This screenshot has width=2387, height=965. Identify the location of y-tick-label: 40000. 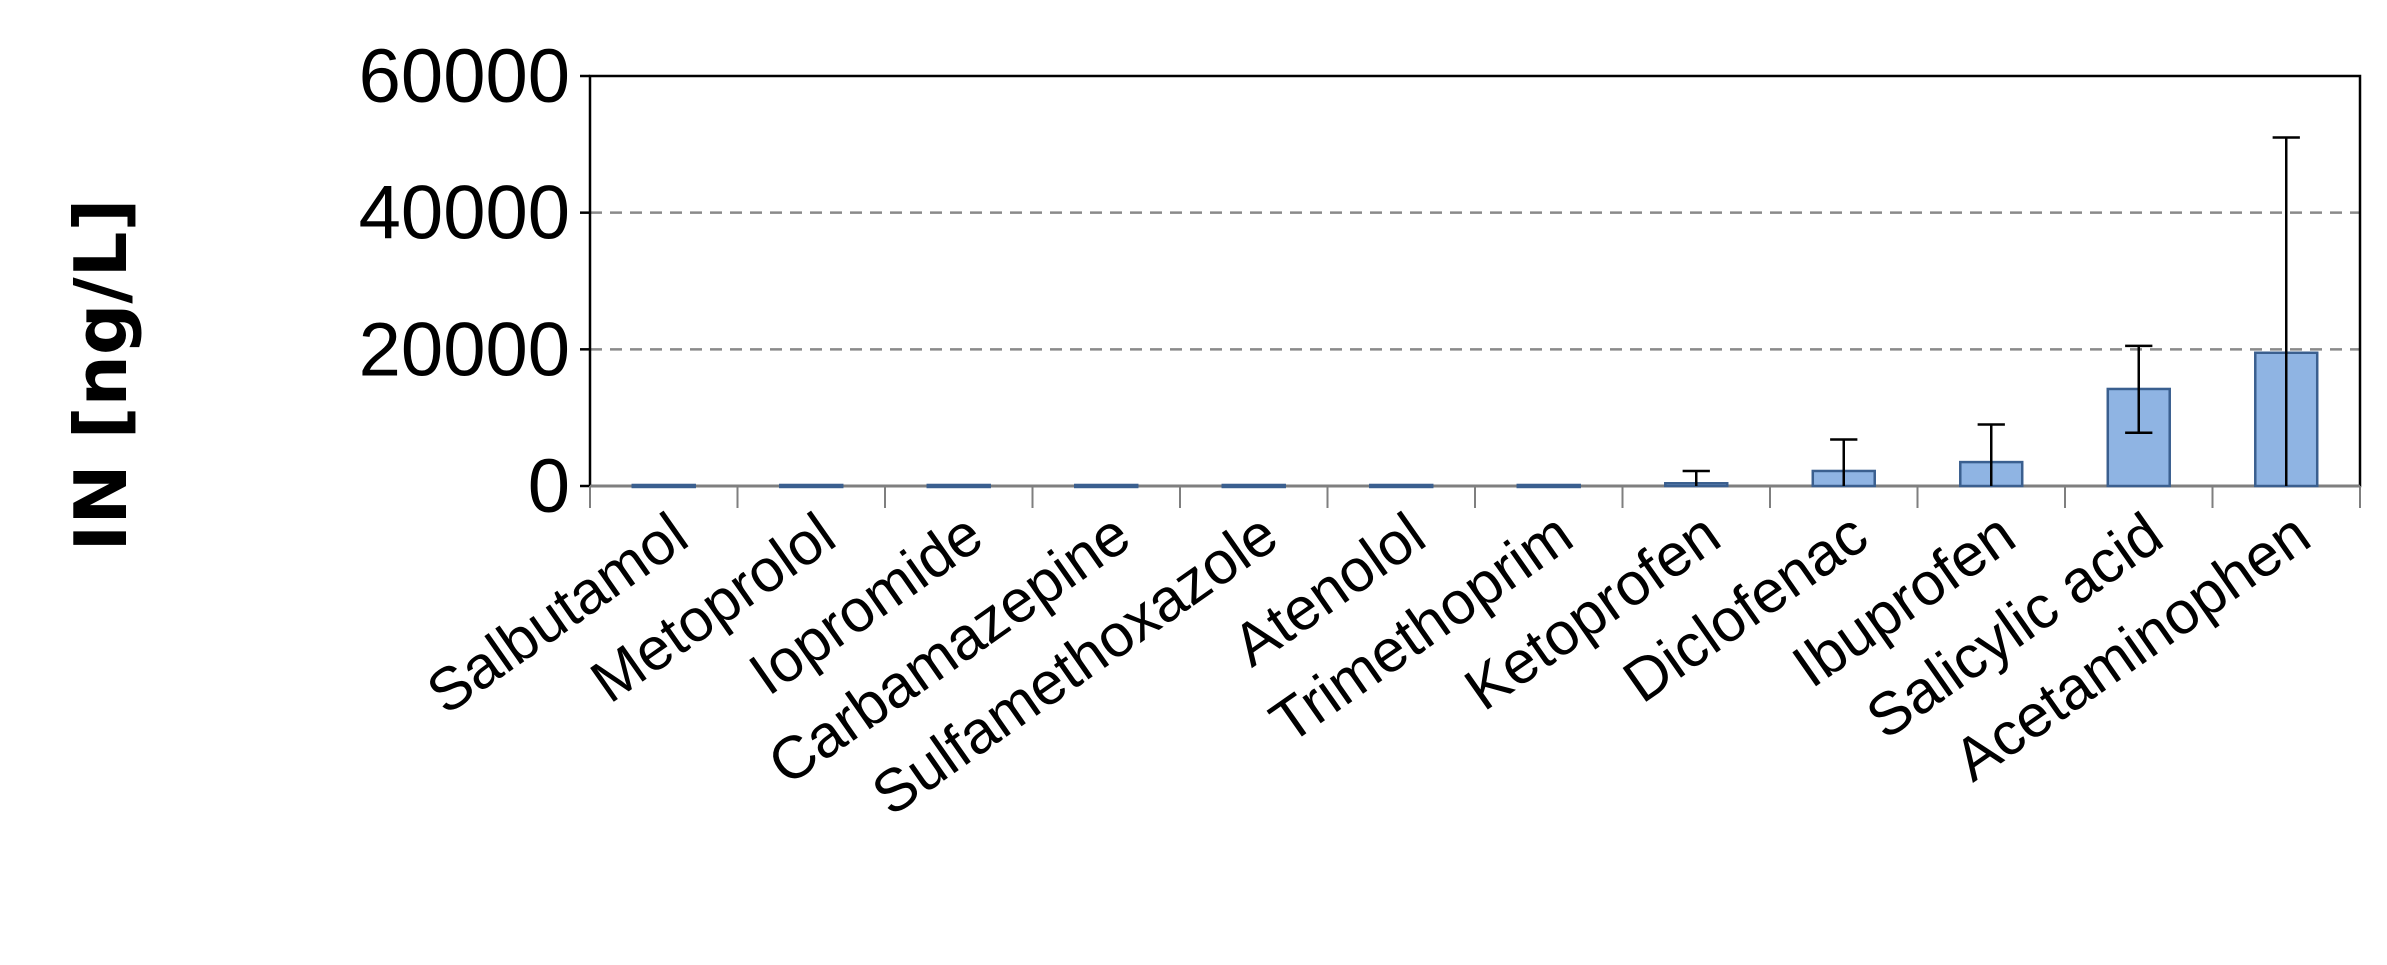
(464, 213).